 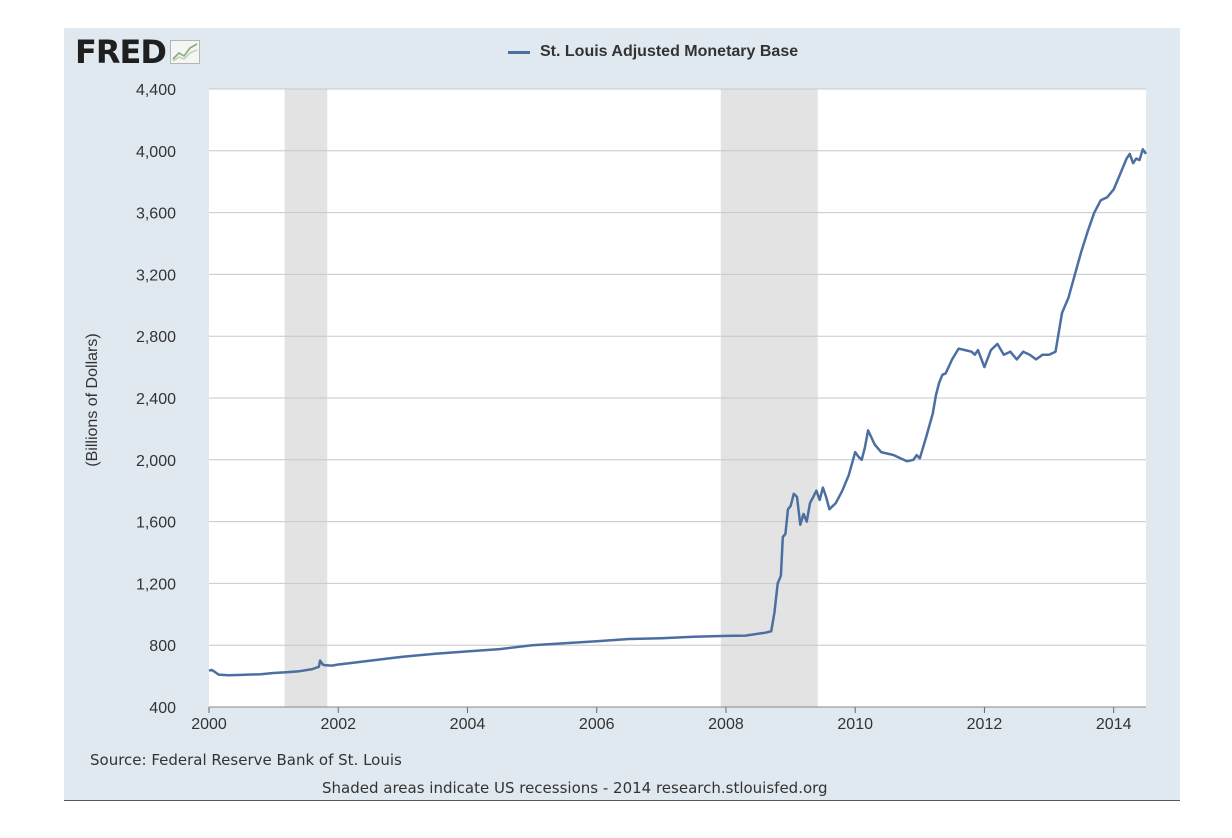 What do you see at coordinates (622, 800) in the screenshot?
I see `bottom-divider` at bounding box center [622, 800].